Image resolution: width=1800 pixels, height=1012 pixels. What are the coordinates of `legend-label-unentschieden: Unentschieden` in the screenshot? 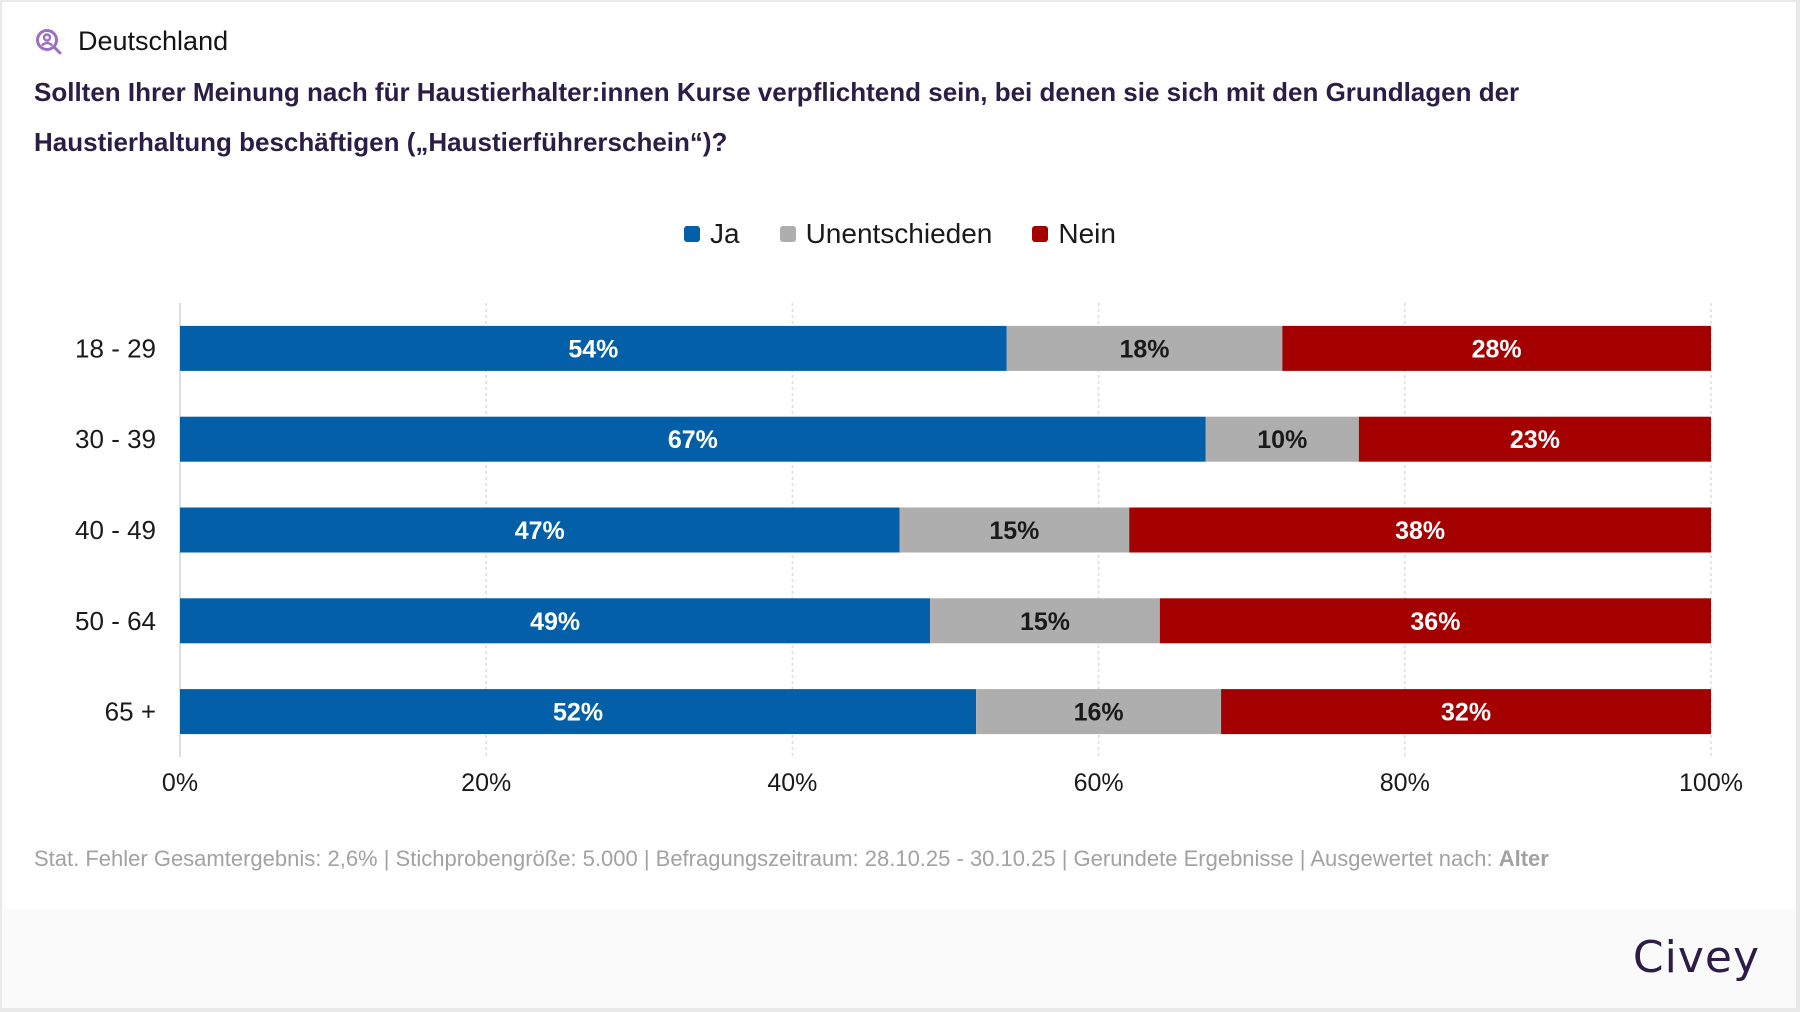 It's located at (899, 233).